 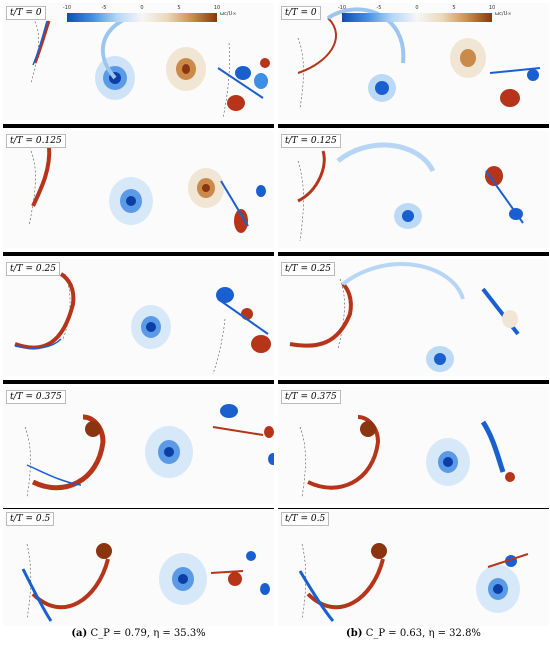 I want to click on left-caption: (a) C_P = 0.79, η = 35.3%, so click(x=138, y=633).